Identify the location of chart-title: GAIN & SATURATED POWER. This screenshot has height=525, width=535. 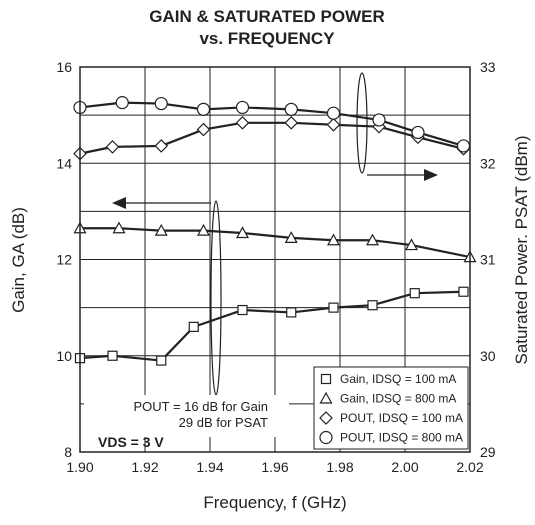
(266, 16).